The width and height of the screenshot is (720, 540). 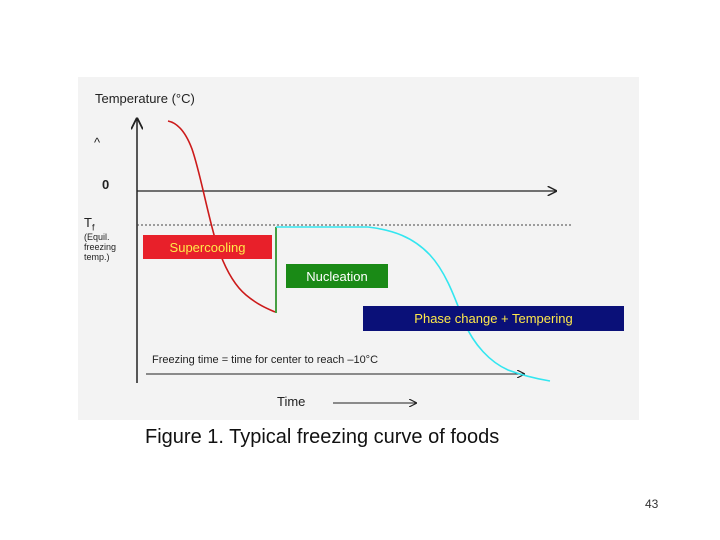 What do you see at coordinates (100, 257) in the screenshot?
I see `tf-note-line: temp.)` at bounding box center [100, 257].